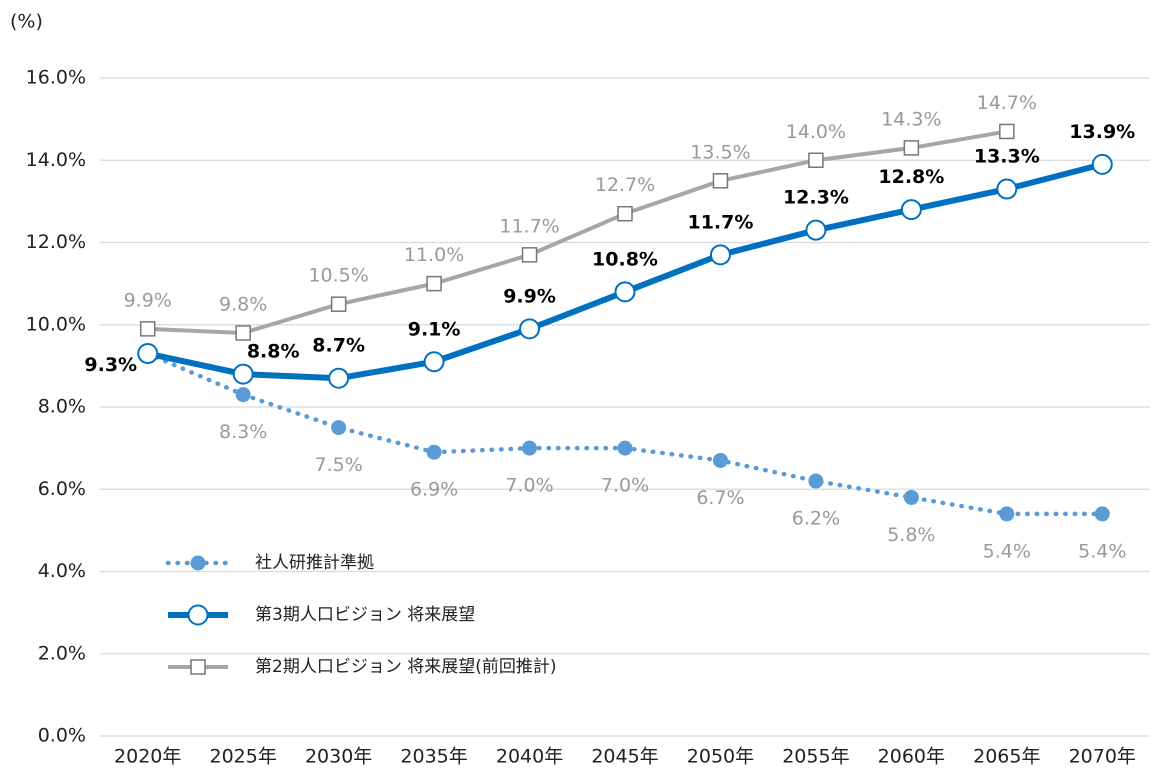 The width and height of the screenshot is (1151, 771). I want to click on legend-item: 第2期人口ビジョン 将来展望(前回推計), so click(362, 667).